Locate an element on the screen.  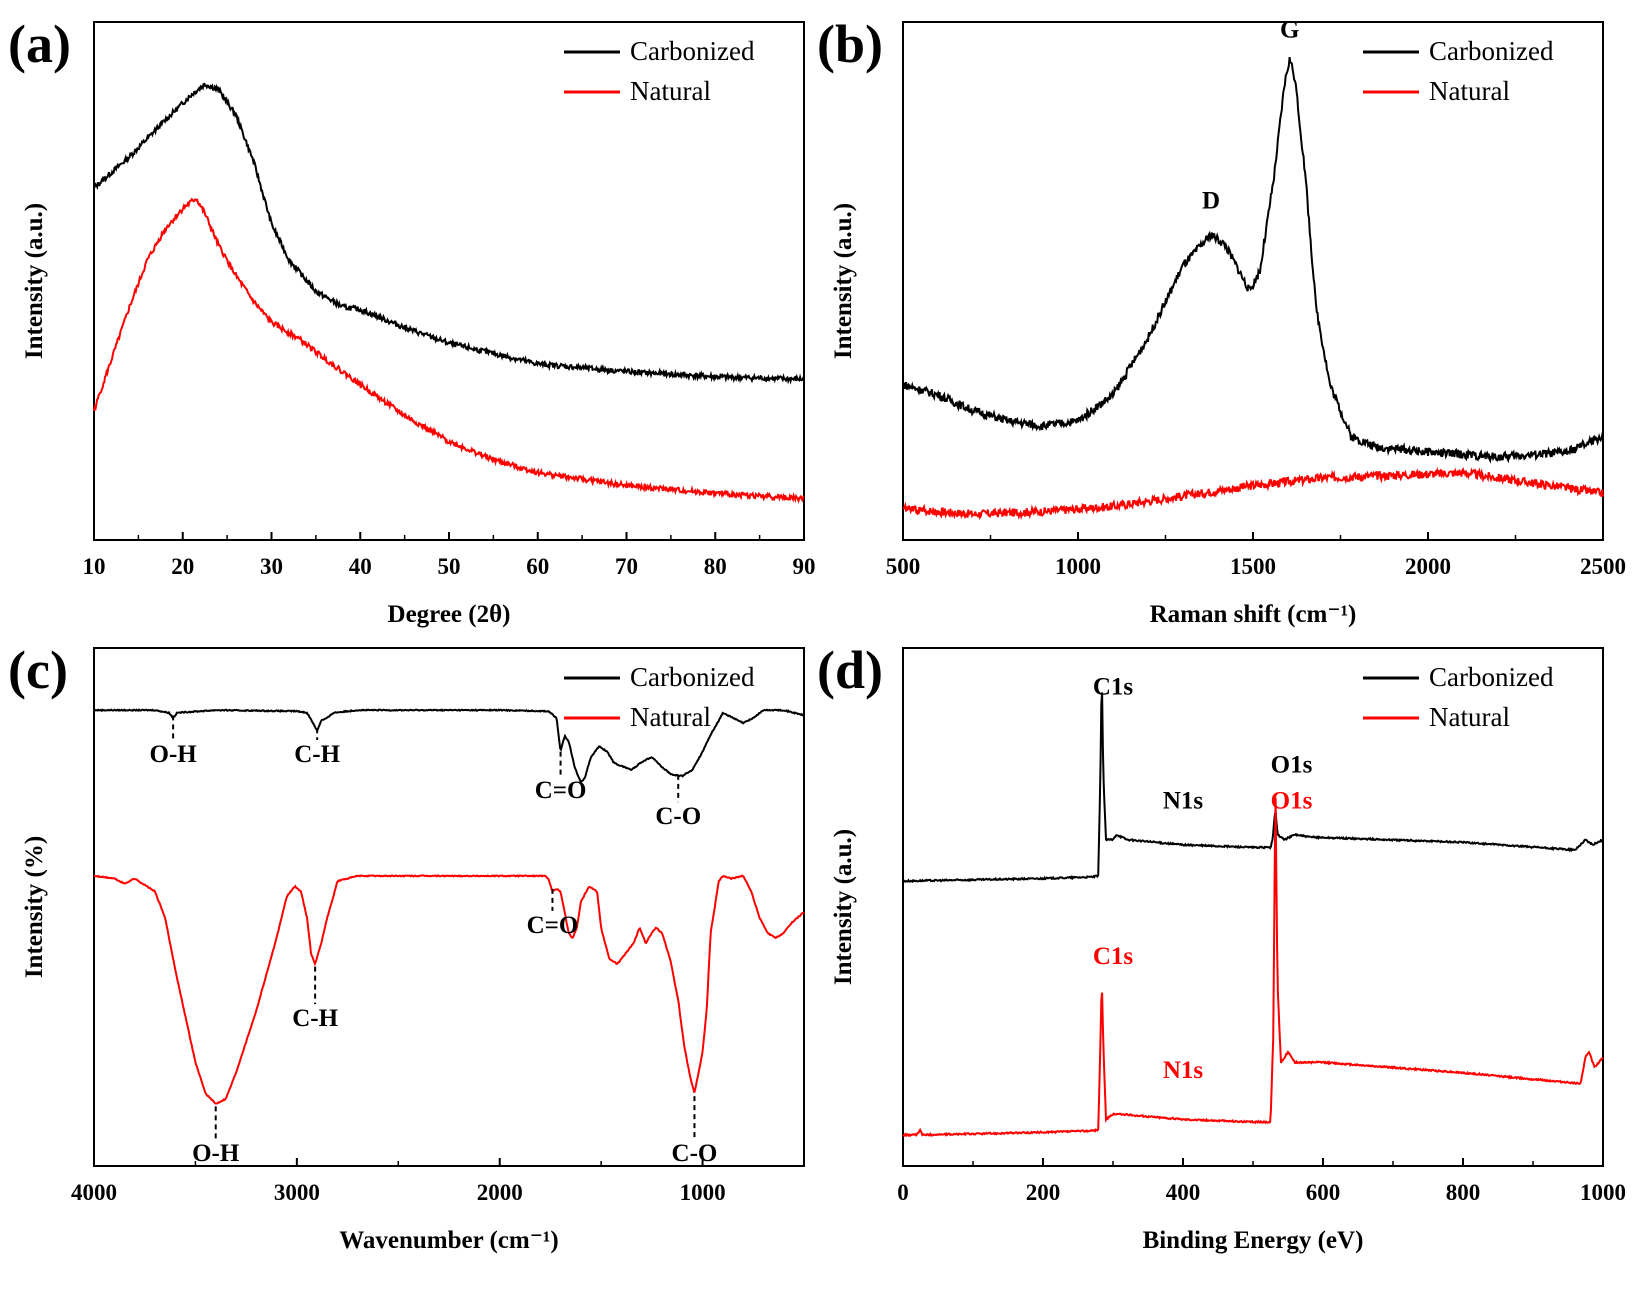
series-line-natural-b is located at coordinates (1253, 493).